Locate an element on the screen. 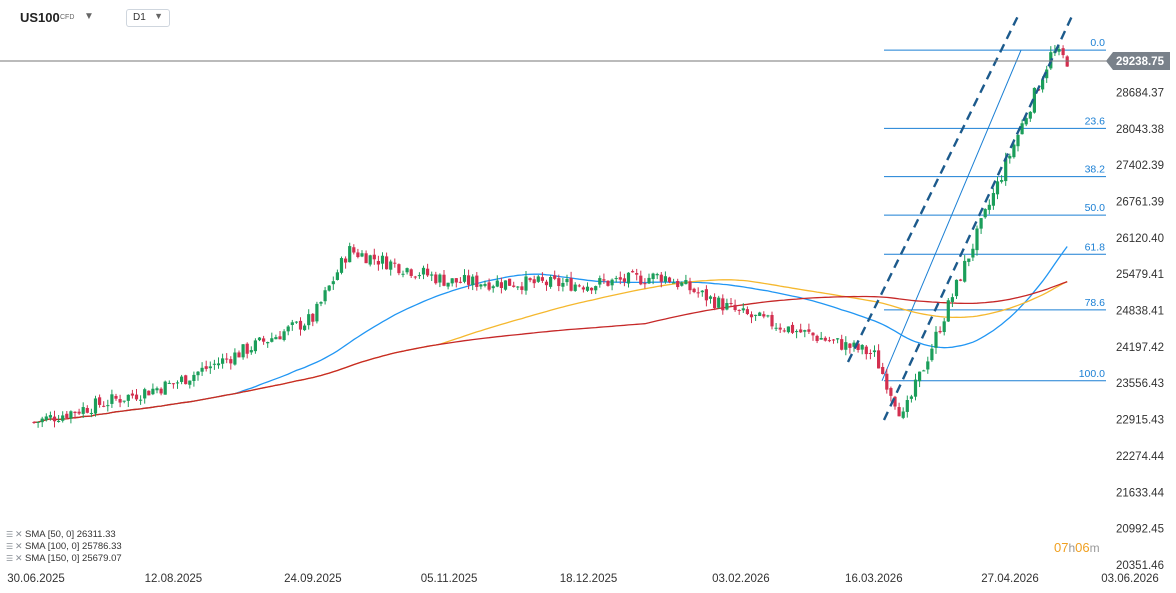 The image size is (1176, 593). fib-level-label: 61.8 is located at coordinates (1095, 247).